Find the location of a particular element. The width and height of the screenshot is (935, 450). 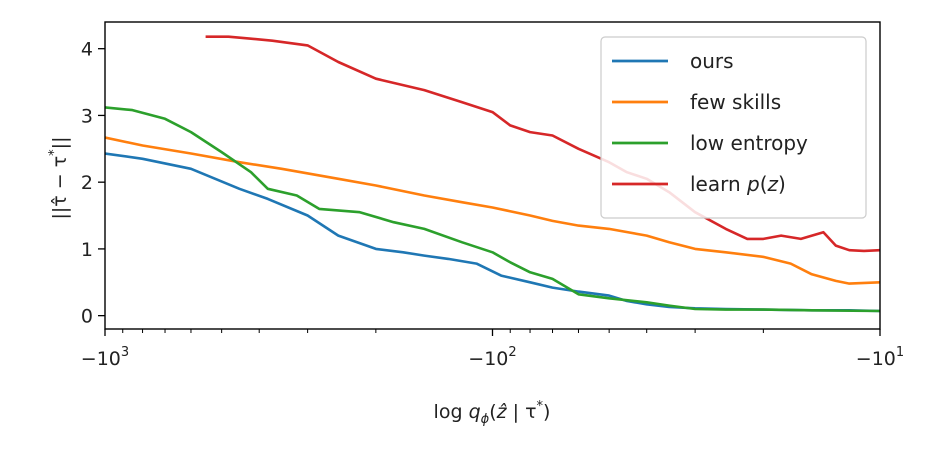

y-axis: 0 1 2 3 4 is located at coordinates (93, 183).